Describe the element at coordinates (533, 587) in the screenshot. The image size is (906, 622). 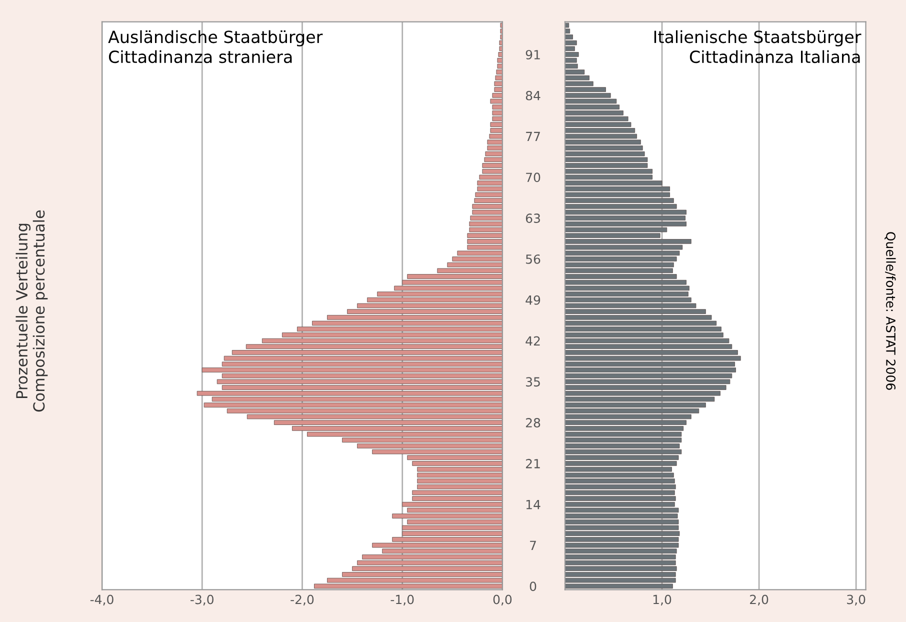
I see `y-tick-label: 0` at that location.